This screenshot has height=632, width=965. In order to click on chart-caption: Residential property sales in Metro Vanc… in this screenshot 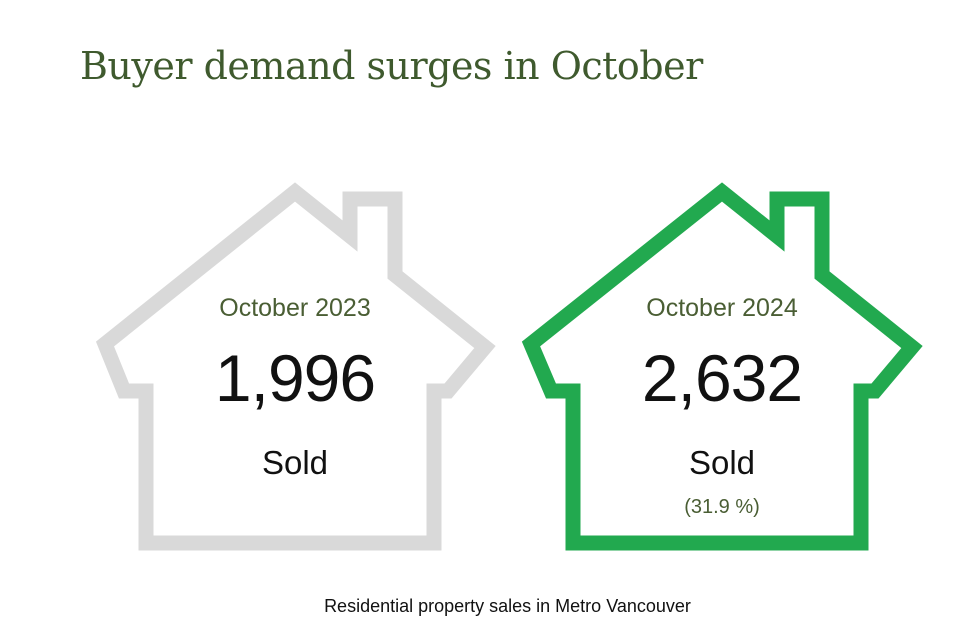, I will do `click(507, 606)`.